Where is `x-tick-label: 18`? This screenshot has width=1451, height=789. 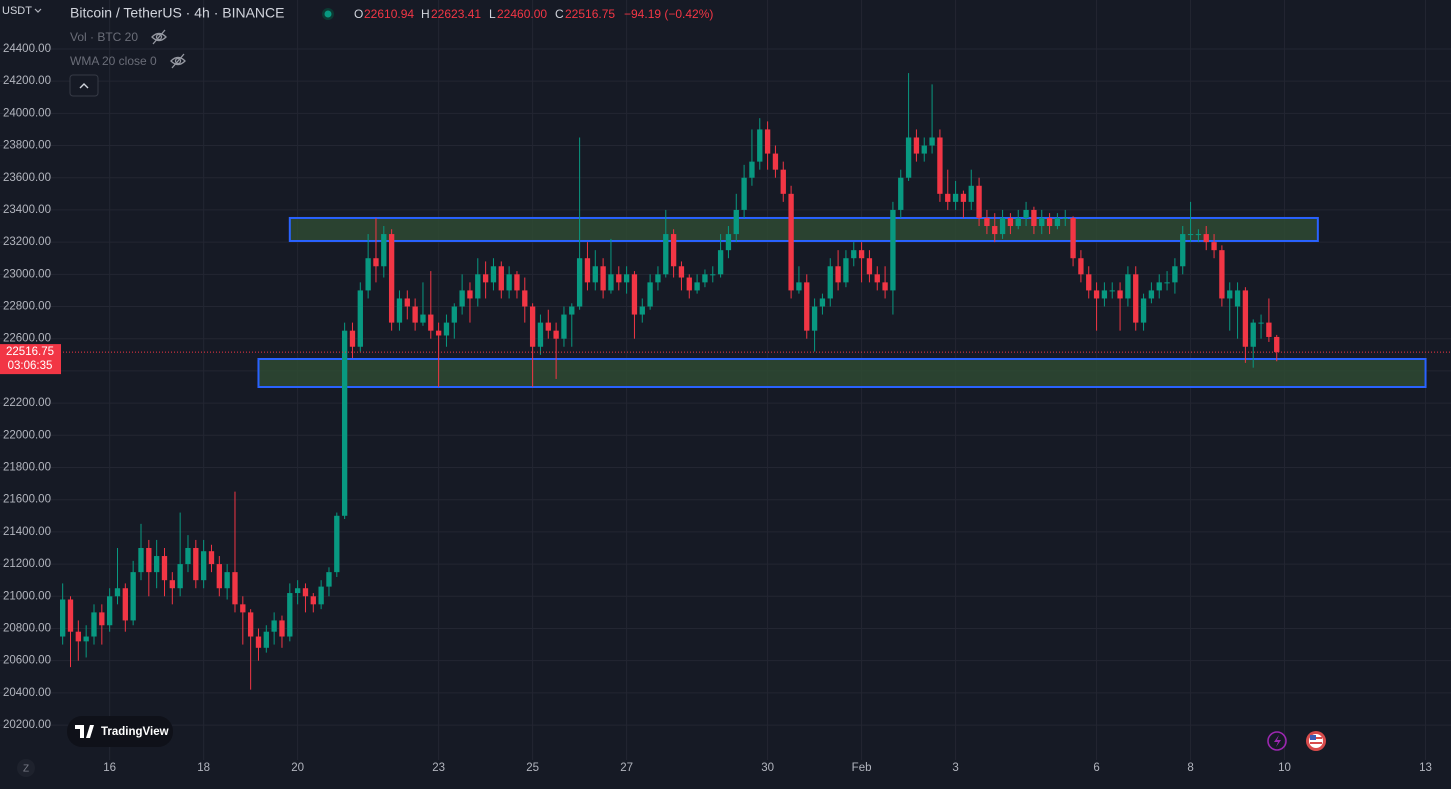 x-tick-label: 18 is located at coordinates (203, 768).